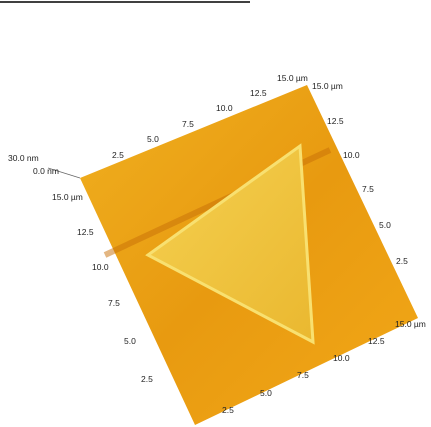 The image size is (431, 427). Describe the element at coordinates (85, 232) in the screenshot. I see `left-axis-label: 12.5` at that location.